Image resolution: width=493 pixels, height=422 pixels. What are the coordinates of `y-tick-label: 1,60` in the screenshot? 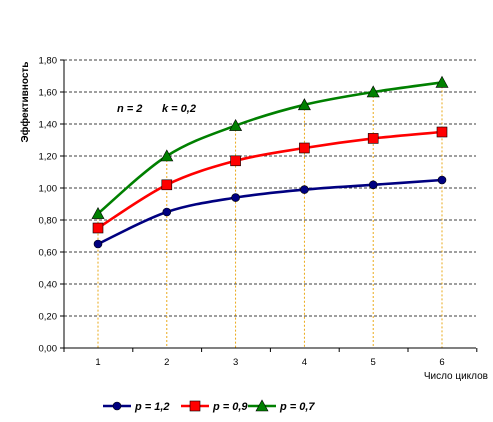 It's located at (48, 93).